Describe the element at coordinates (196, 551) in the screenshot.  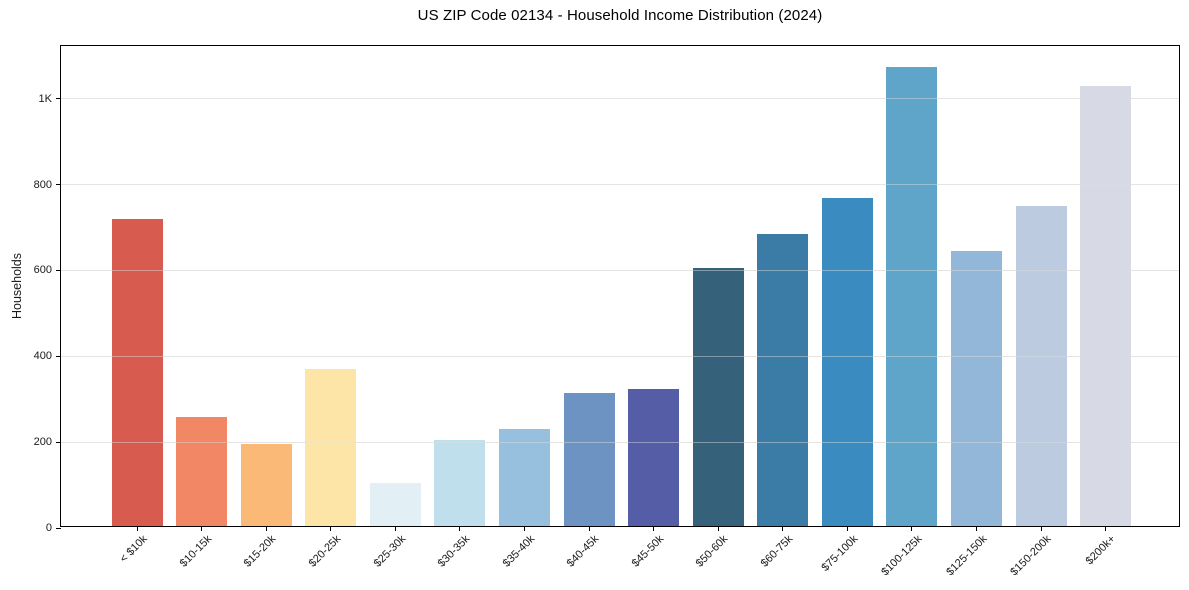
I see `x-tick-label: $10-15k` at that location.